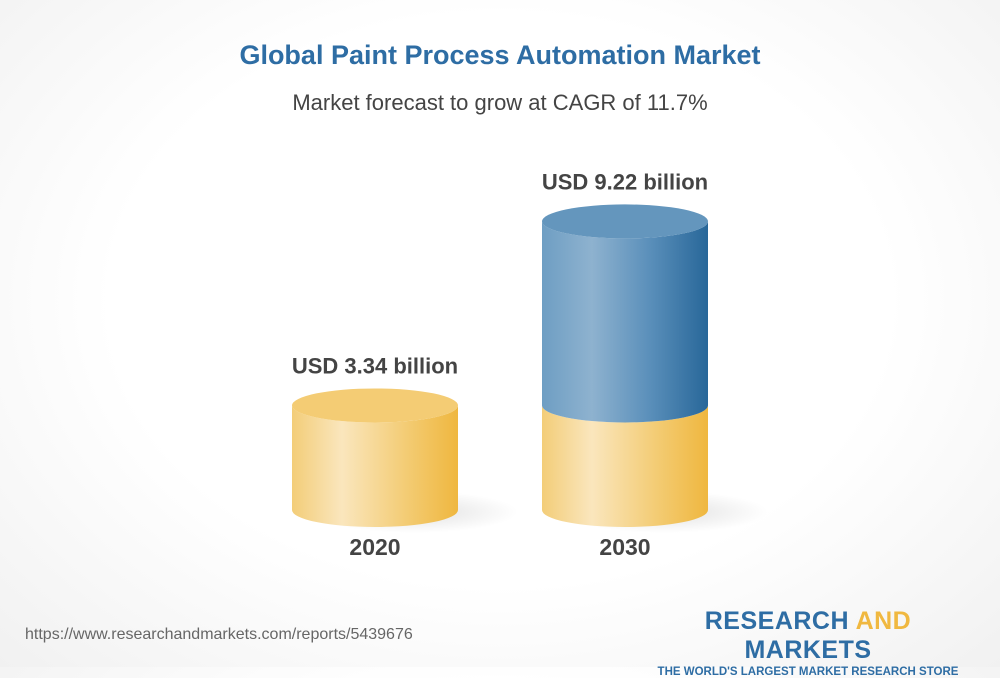  What do you see at coordinates (625, 181) in the screenshot?
I see `data-label: USD 9.22 billion` at bounding box center [625, 181].